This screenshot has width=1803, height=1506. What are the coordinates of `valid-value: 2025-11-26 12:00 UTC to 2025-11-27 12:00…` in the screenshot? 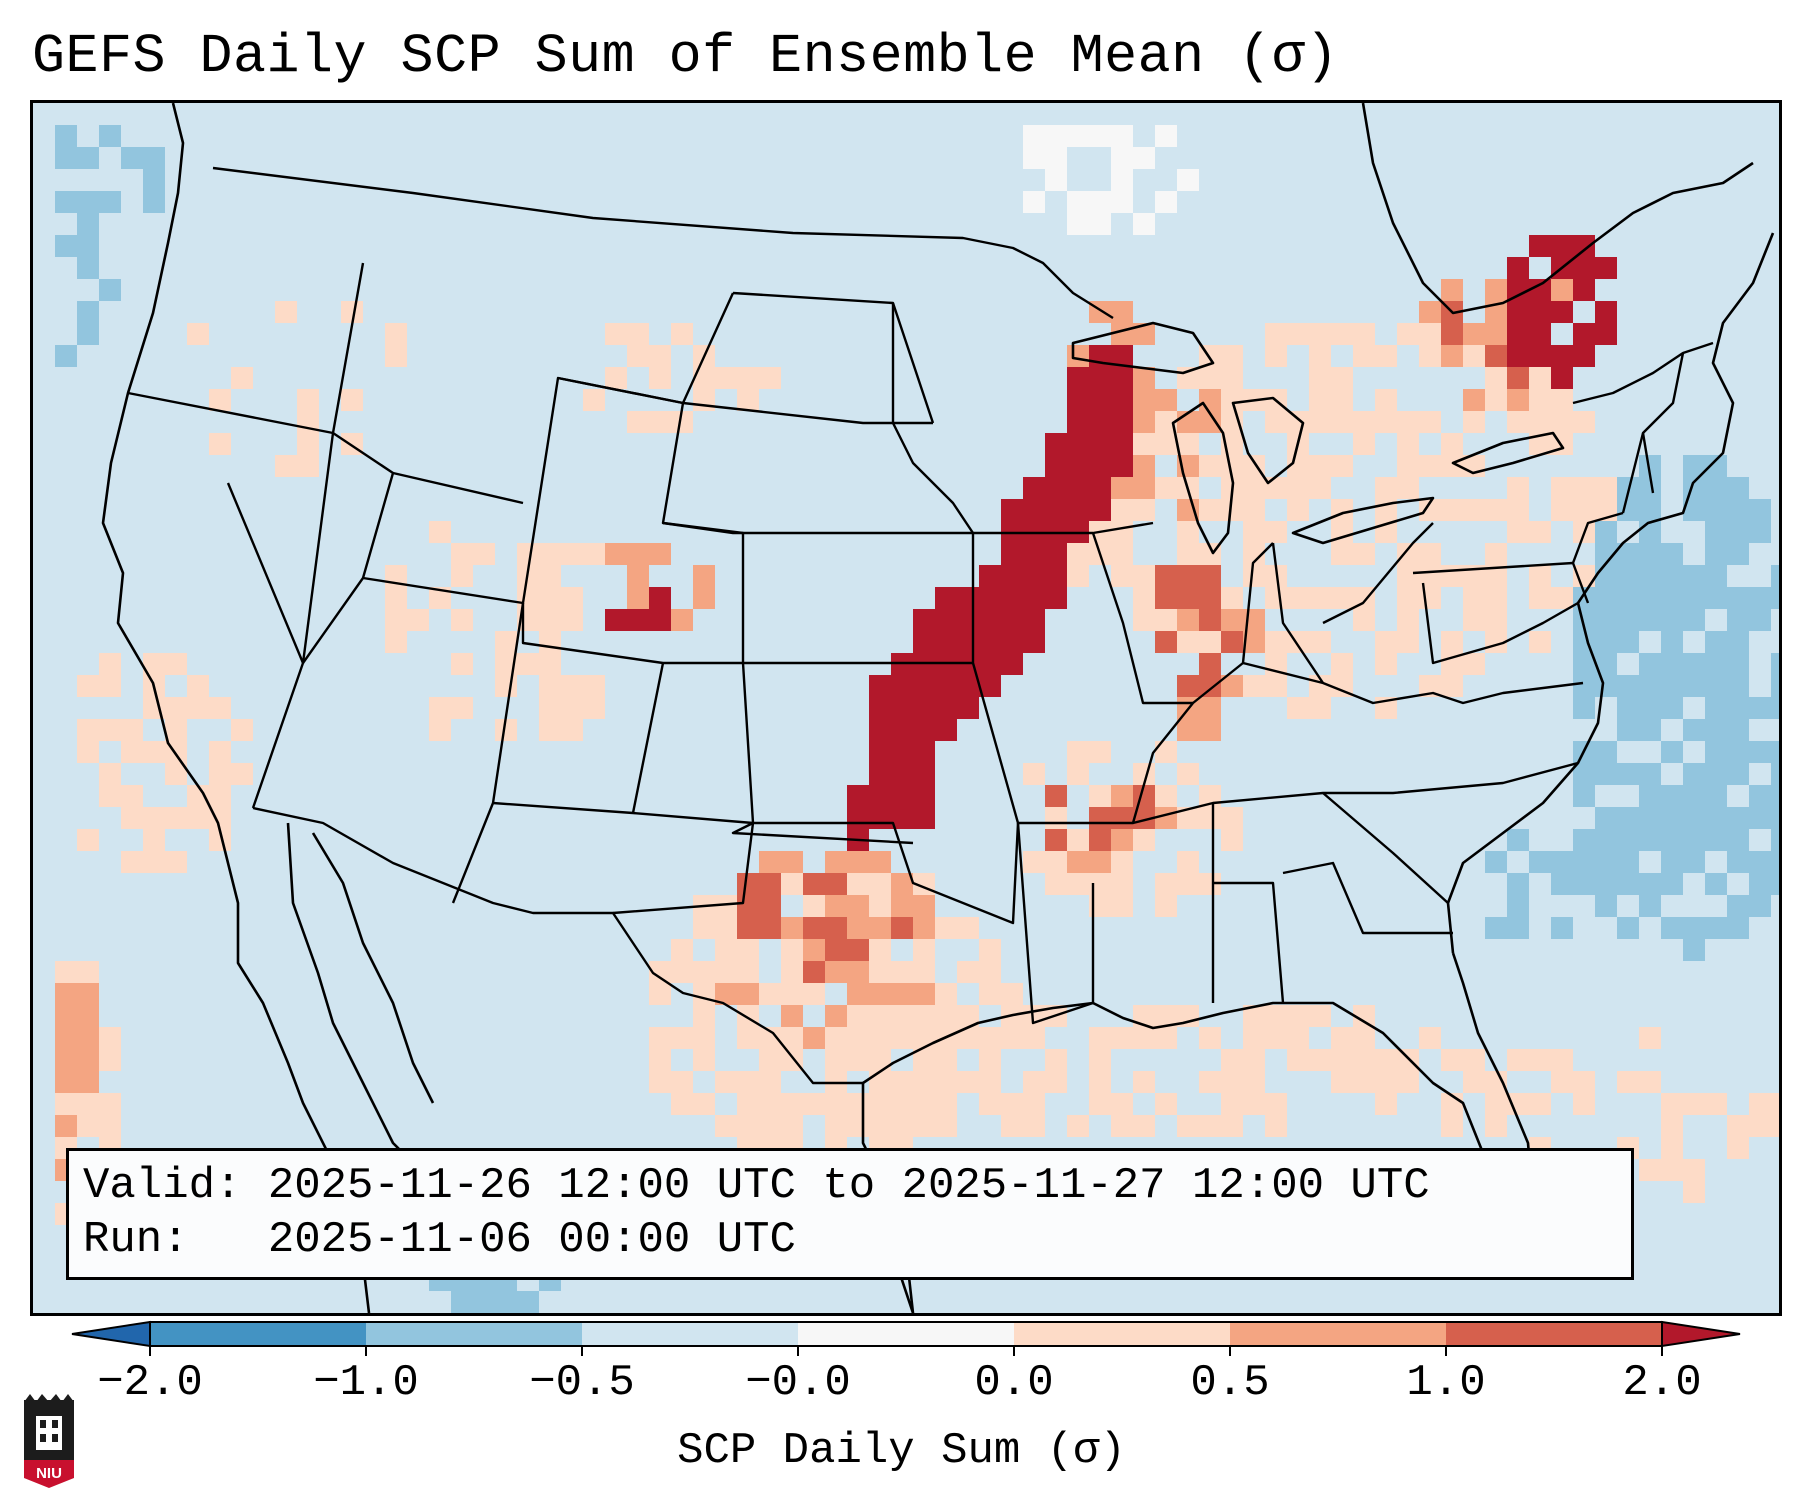 It's located at (848, 1186).